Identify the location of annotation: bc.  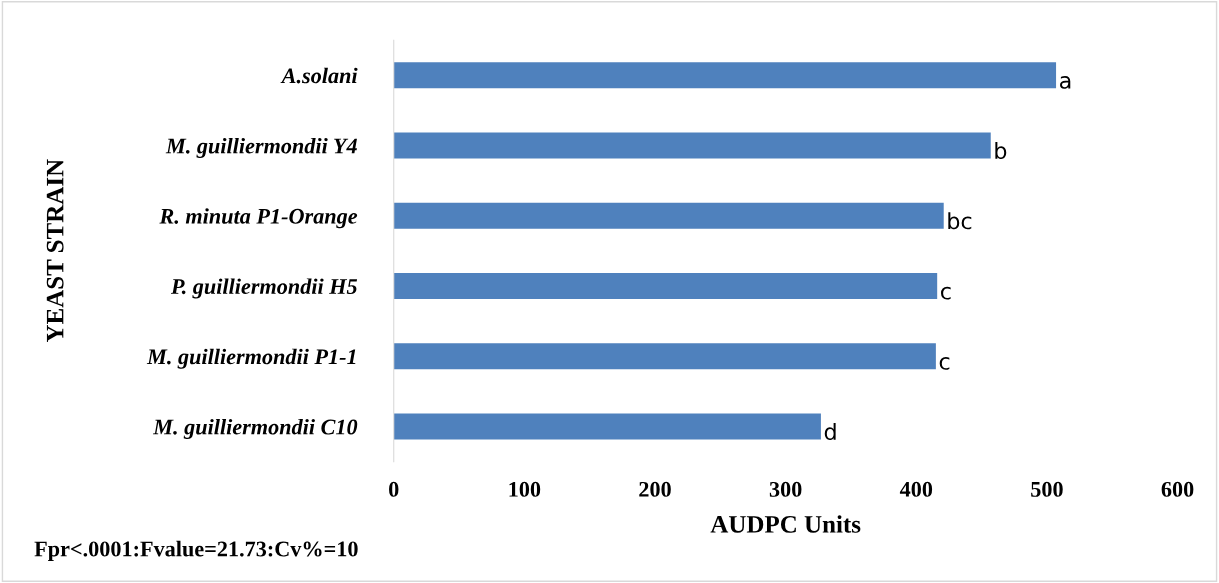
(960, 221).